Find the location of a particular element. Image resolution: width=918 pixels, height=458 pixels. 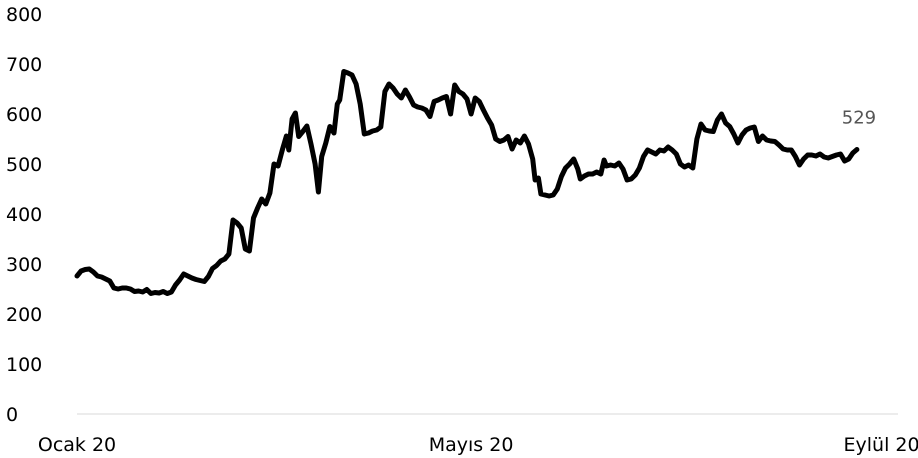

y-tick-label: 0 is located at coordinates (12, 415).